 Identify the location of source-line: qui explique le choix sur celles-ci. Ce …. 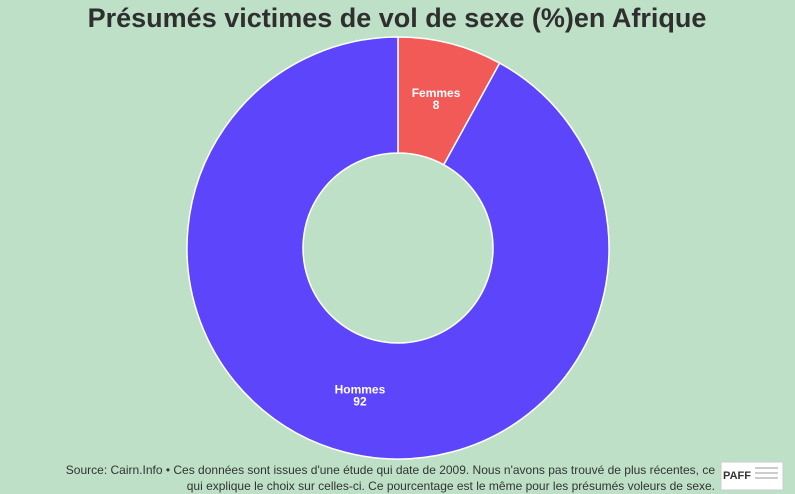
(451, 486).